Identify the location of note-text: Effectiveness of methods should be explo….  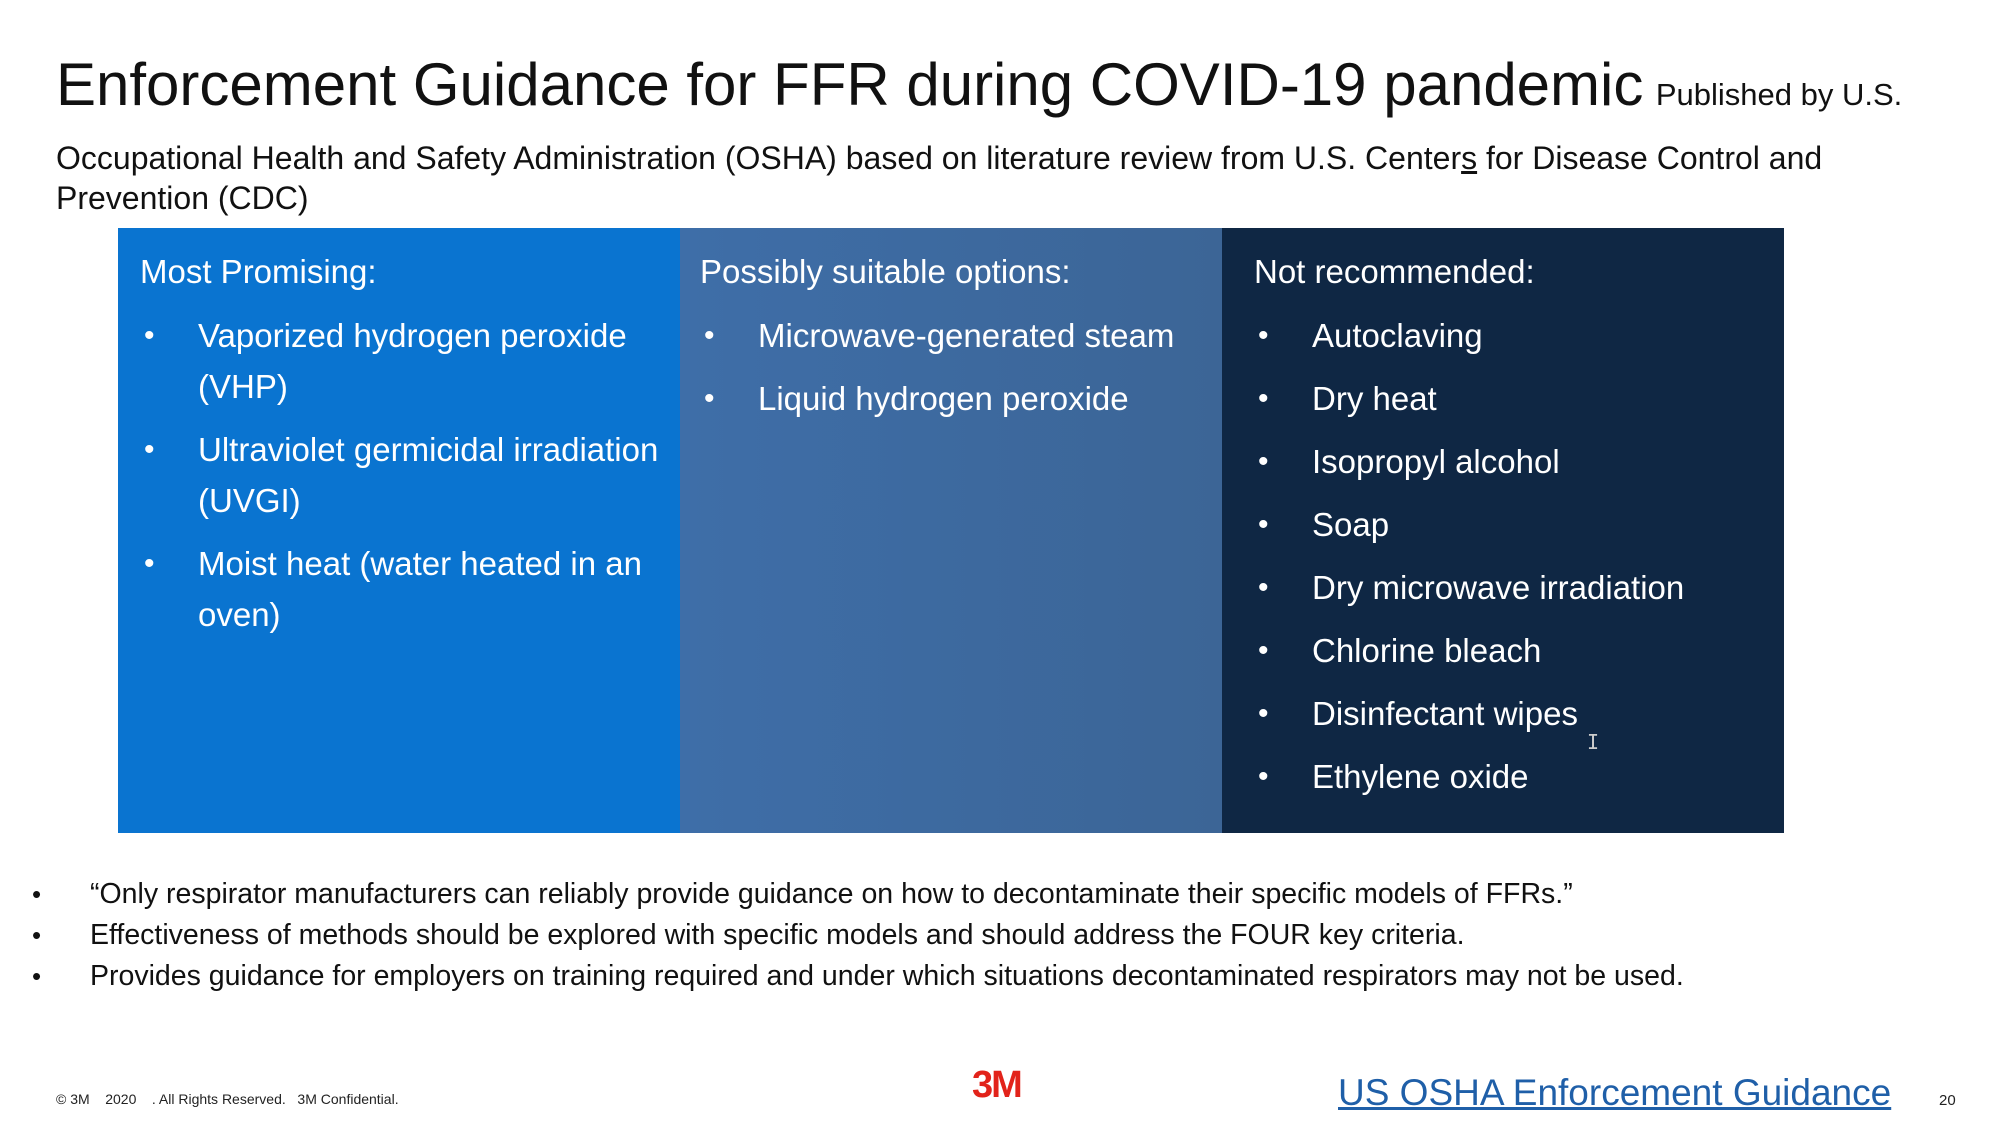
(777, 935).